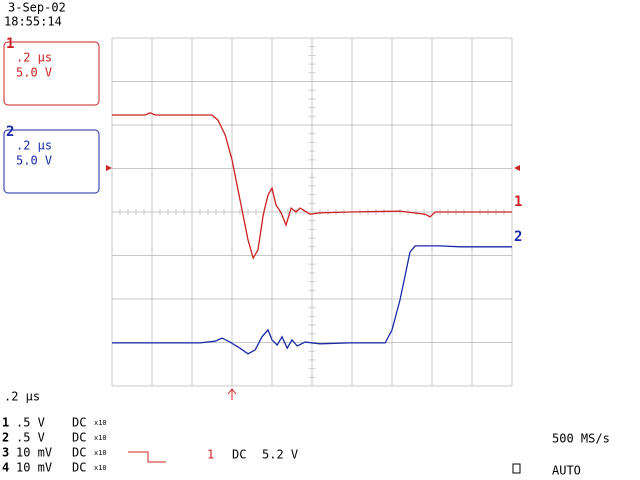 The width and height of the screenshot is (640, 480). Describe the element at coordinates (5, 438) in the screenshot. I see `channel-number: 2` at that location.